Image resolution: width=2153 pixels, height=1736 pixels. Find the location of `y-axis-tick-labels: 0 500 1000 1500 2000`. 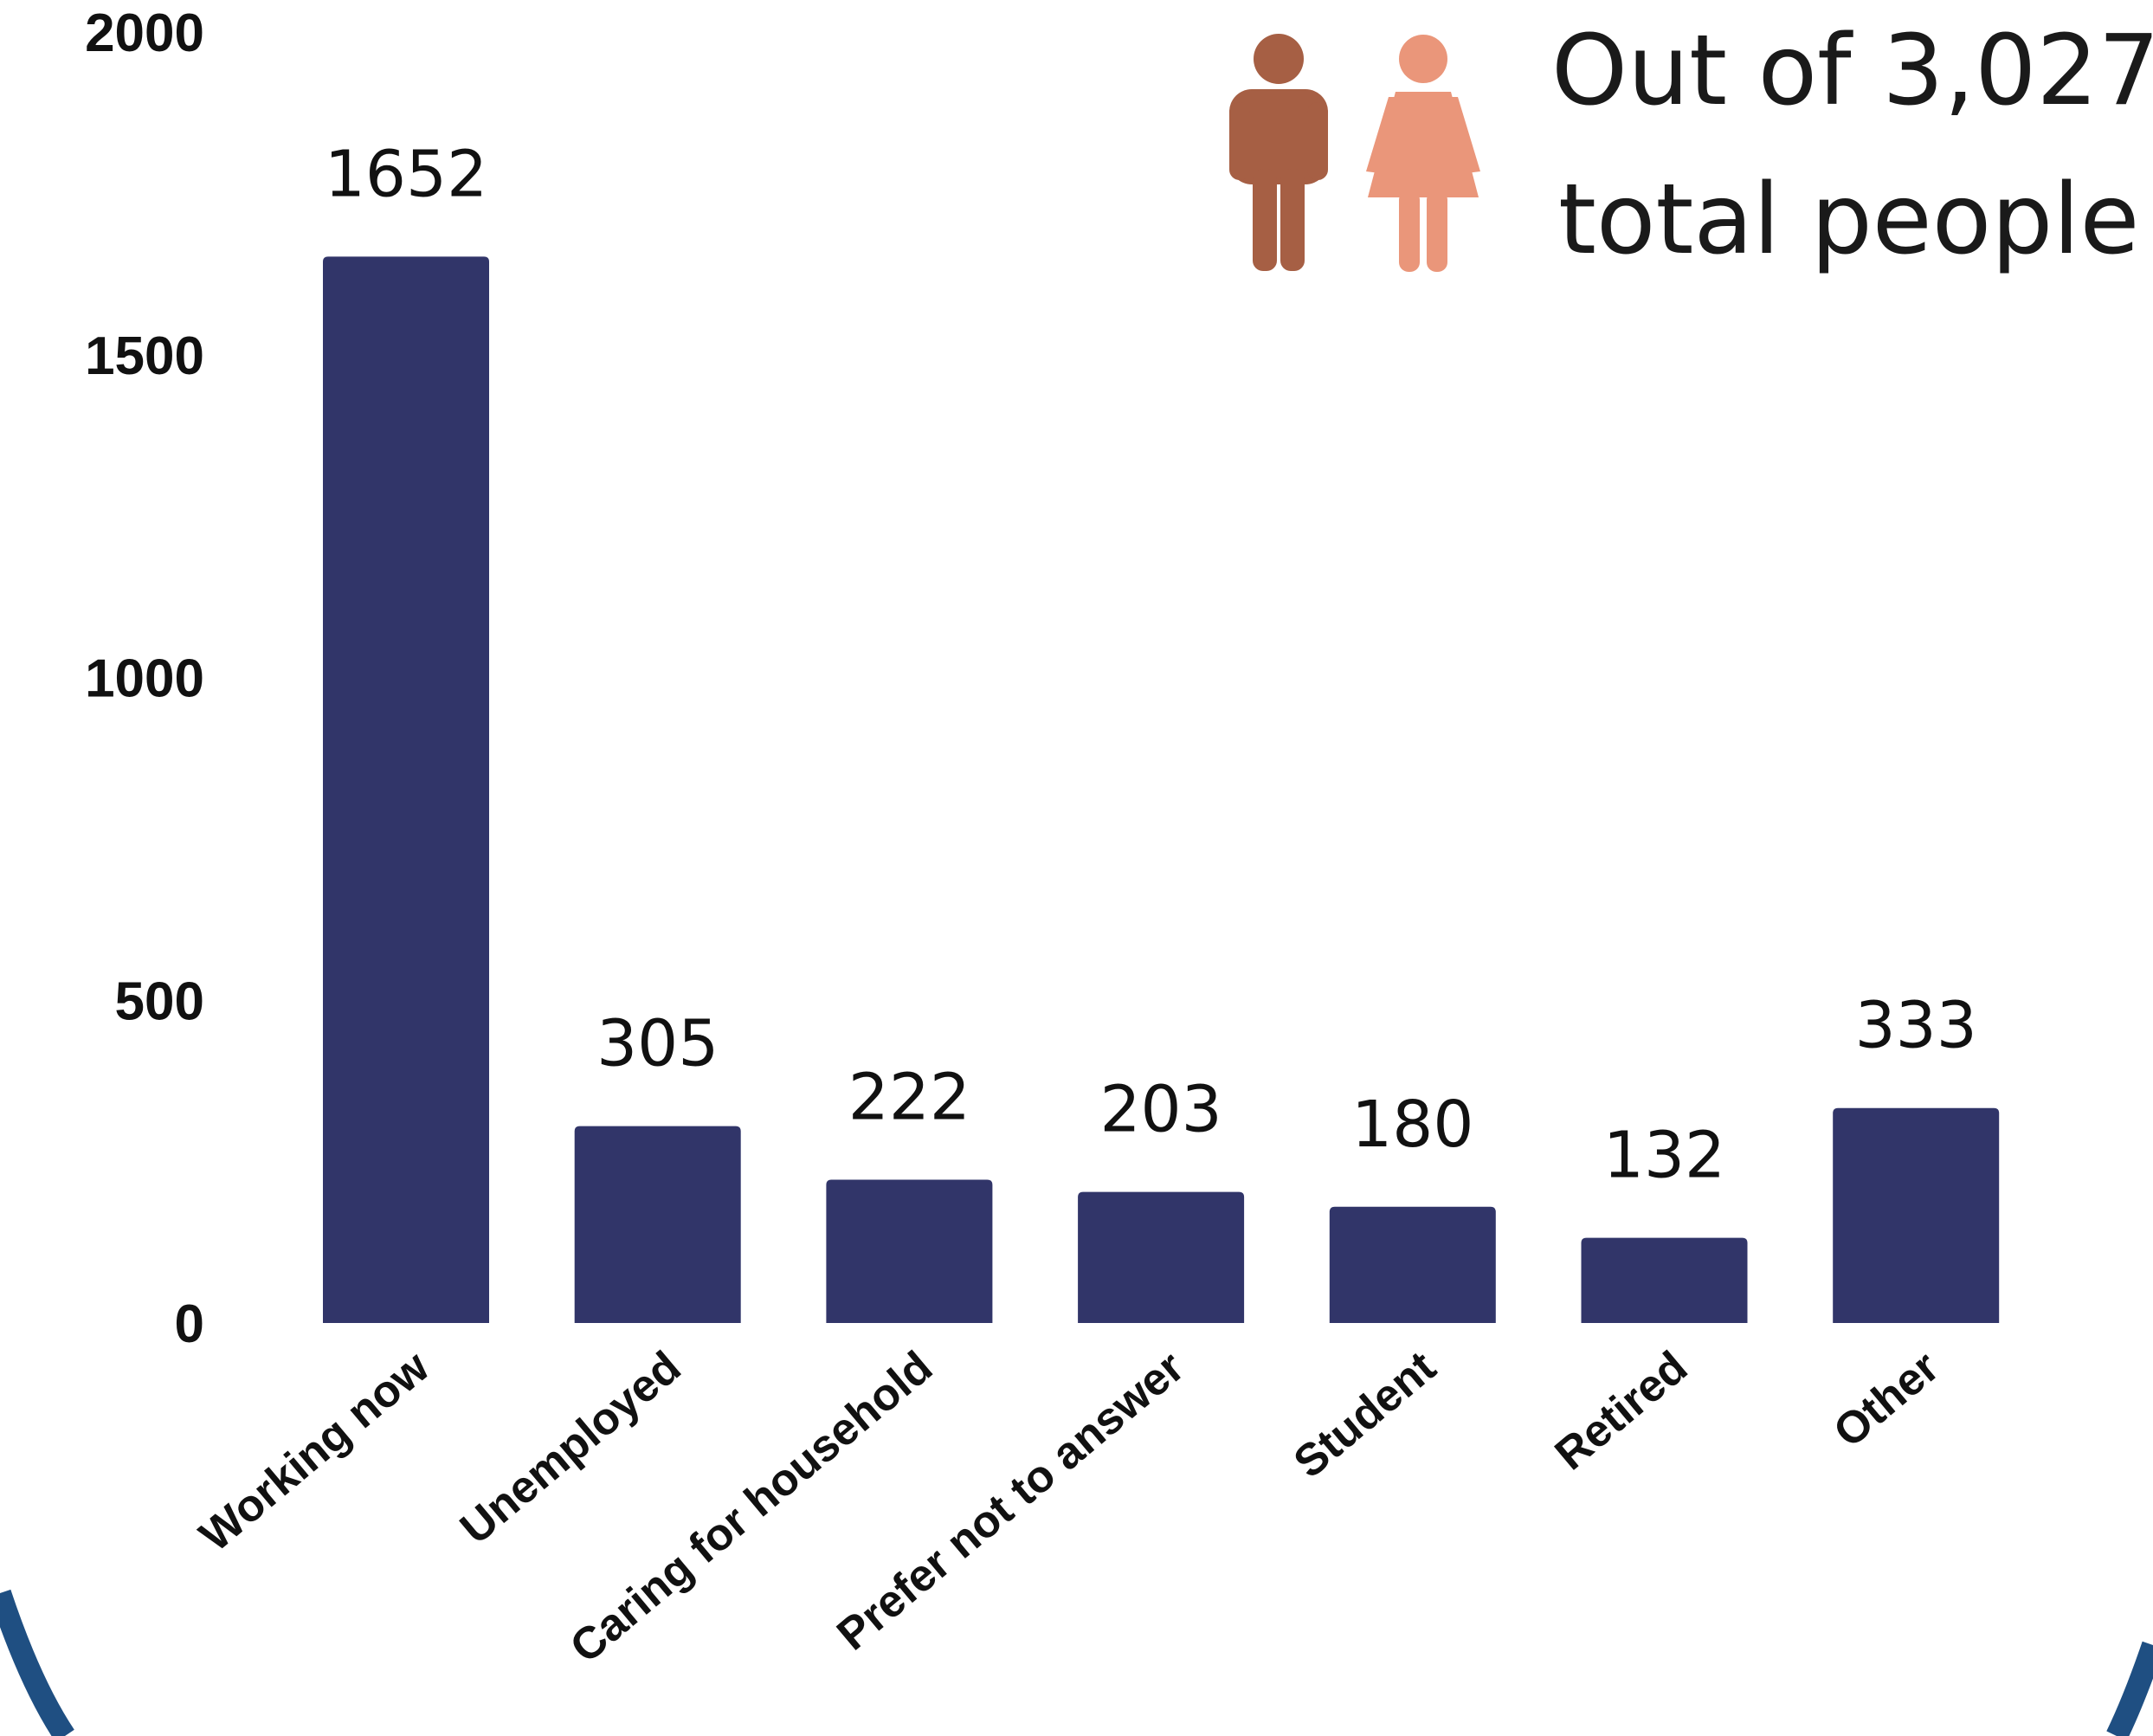

y-axis-tick-labels: 0 500 1000 1500 2000 is located at coordinates (144, 678).